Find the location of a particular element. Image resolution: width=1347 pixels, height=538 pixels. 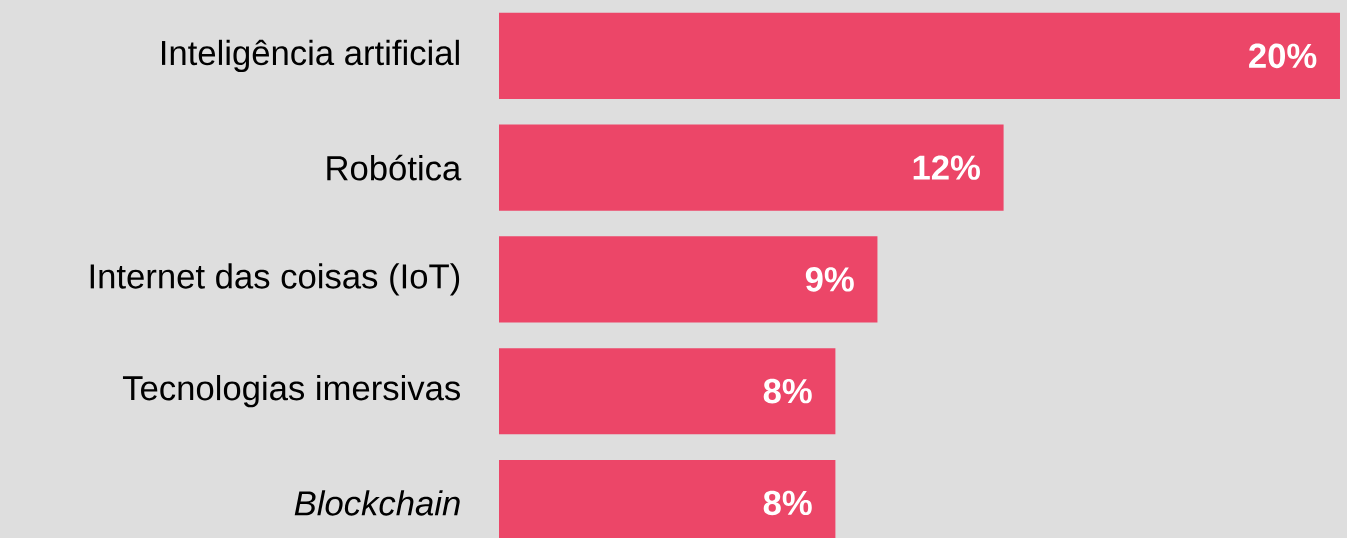

y-tick-label: Inteligência artificial is located at coordinates (310, 56).